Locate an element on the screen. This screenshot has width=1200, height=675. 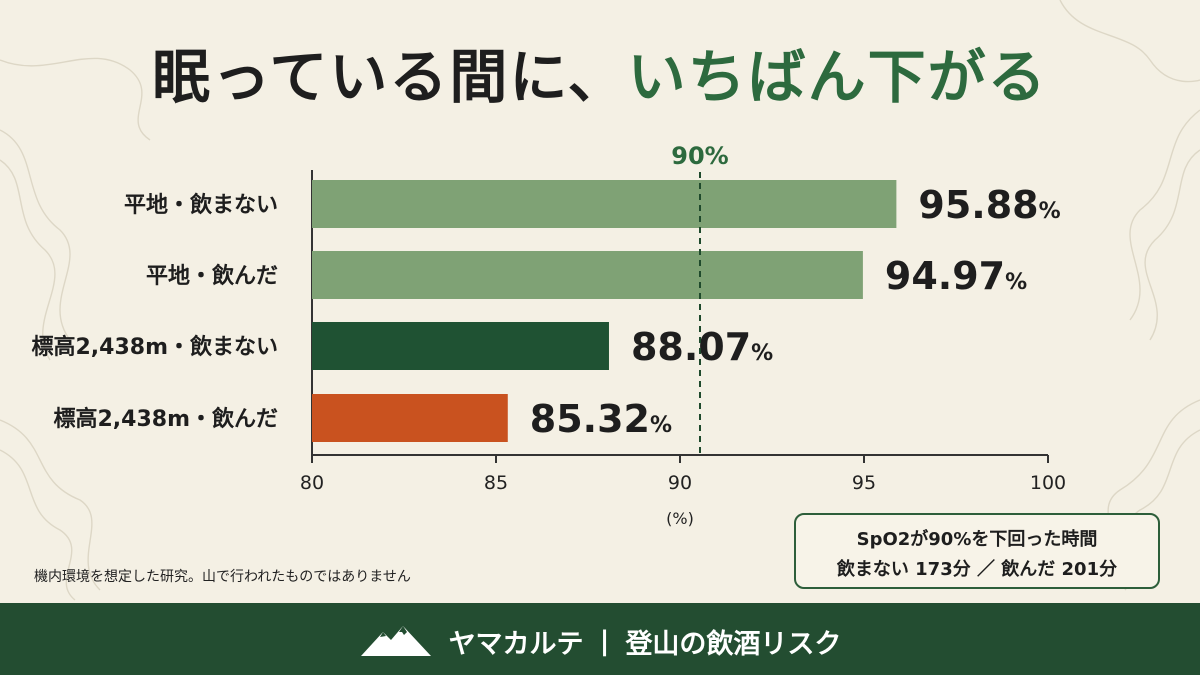
x-tick-label: 95 is located at coordinates (864, 483).